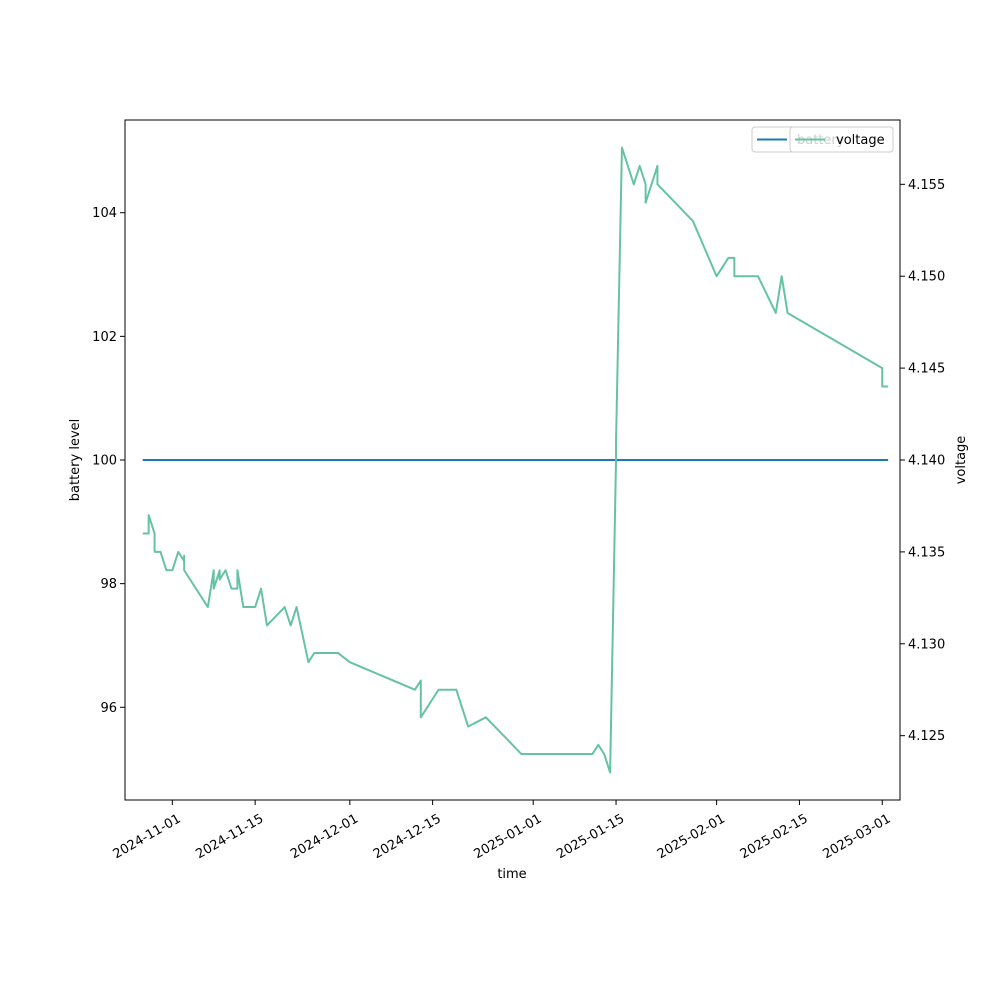  I want to click on right-y-tick-label: 4.150, so click(926, 277).